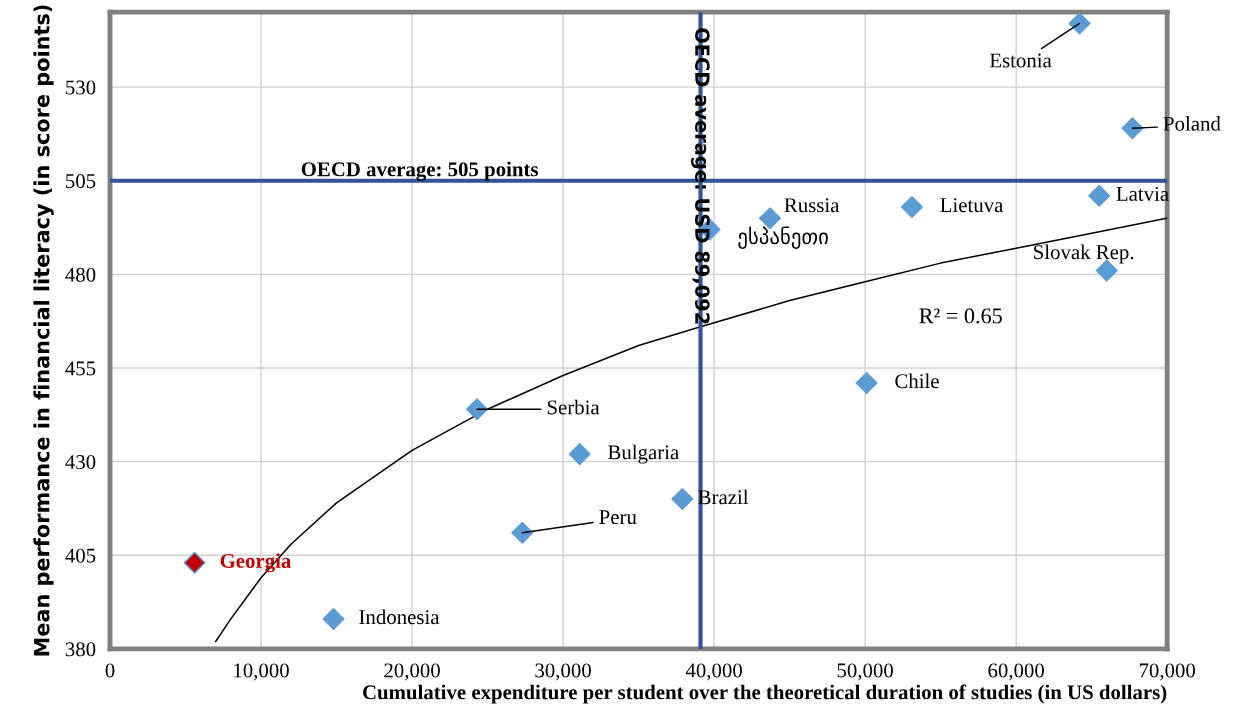 The image size is (1243, 717). Describe the element at coordinates (412, 672) in the screenshot. I see `x-tick-label: 20,000` at that location.